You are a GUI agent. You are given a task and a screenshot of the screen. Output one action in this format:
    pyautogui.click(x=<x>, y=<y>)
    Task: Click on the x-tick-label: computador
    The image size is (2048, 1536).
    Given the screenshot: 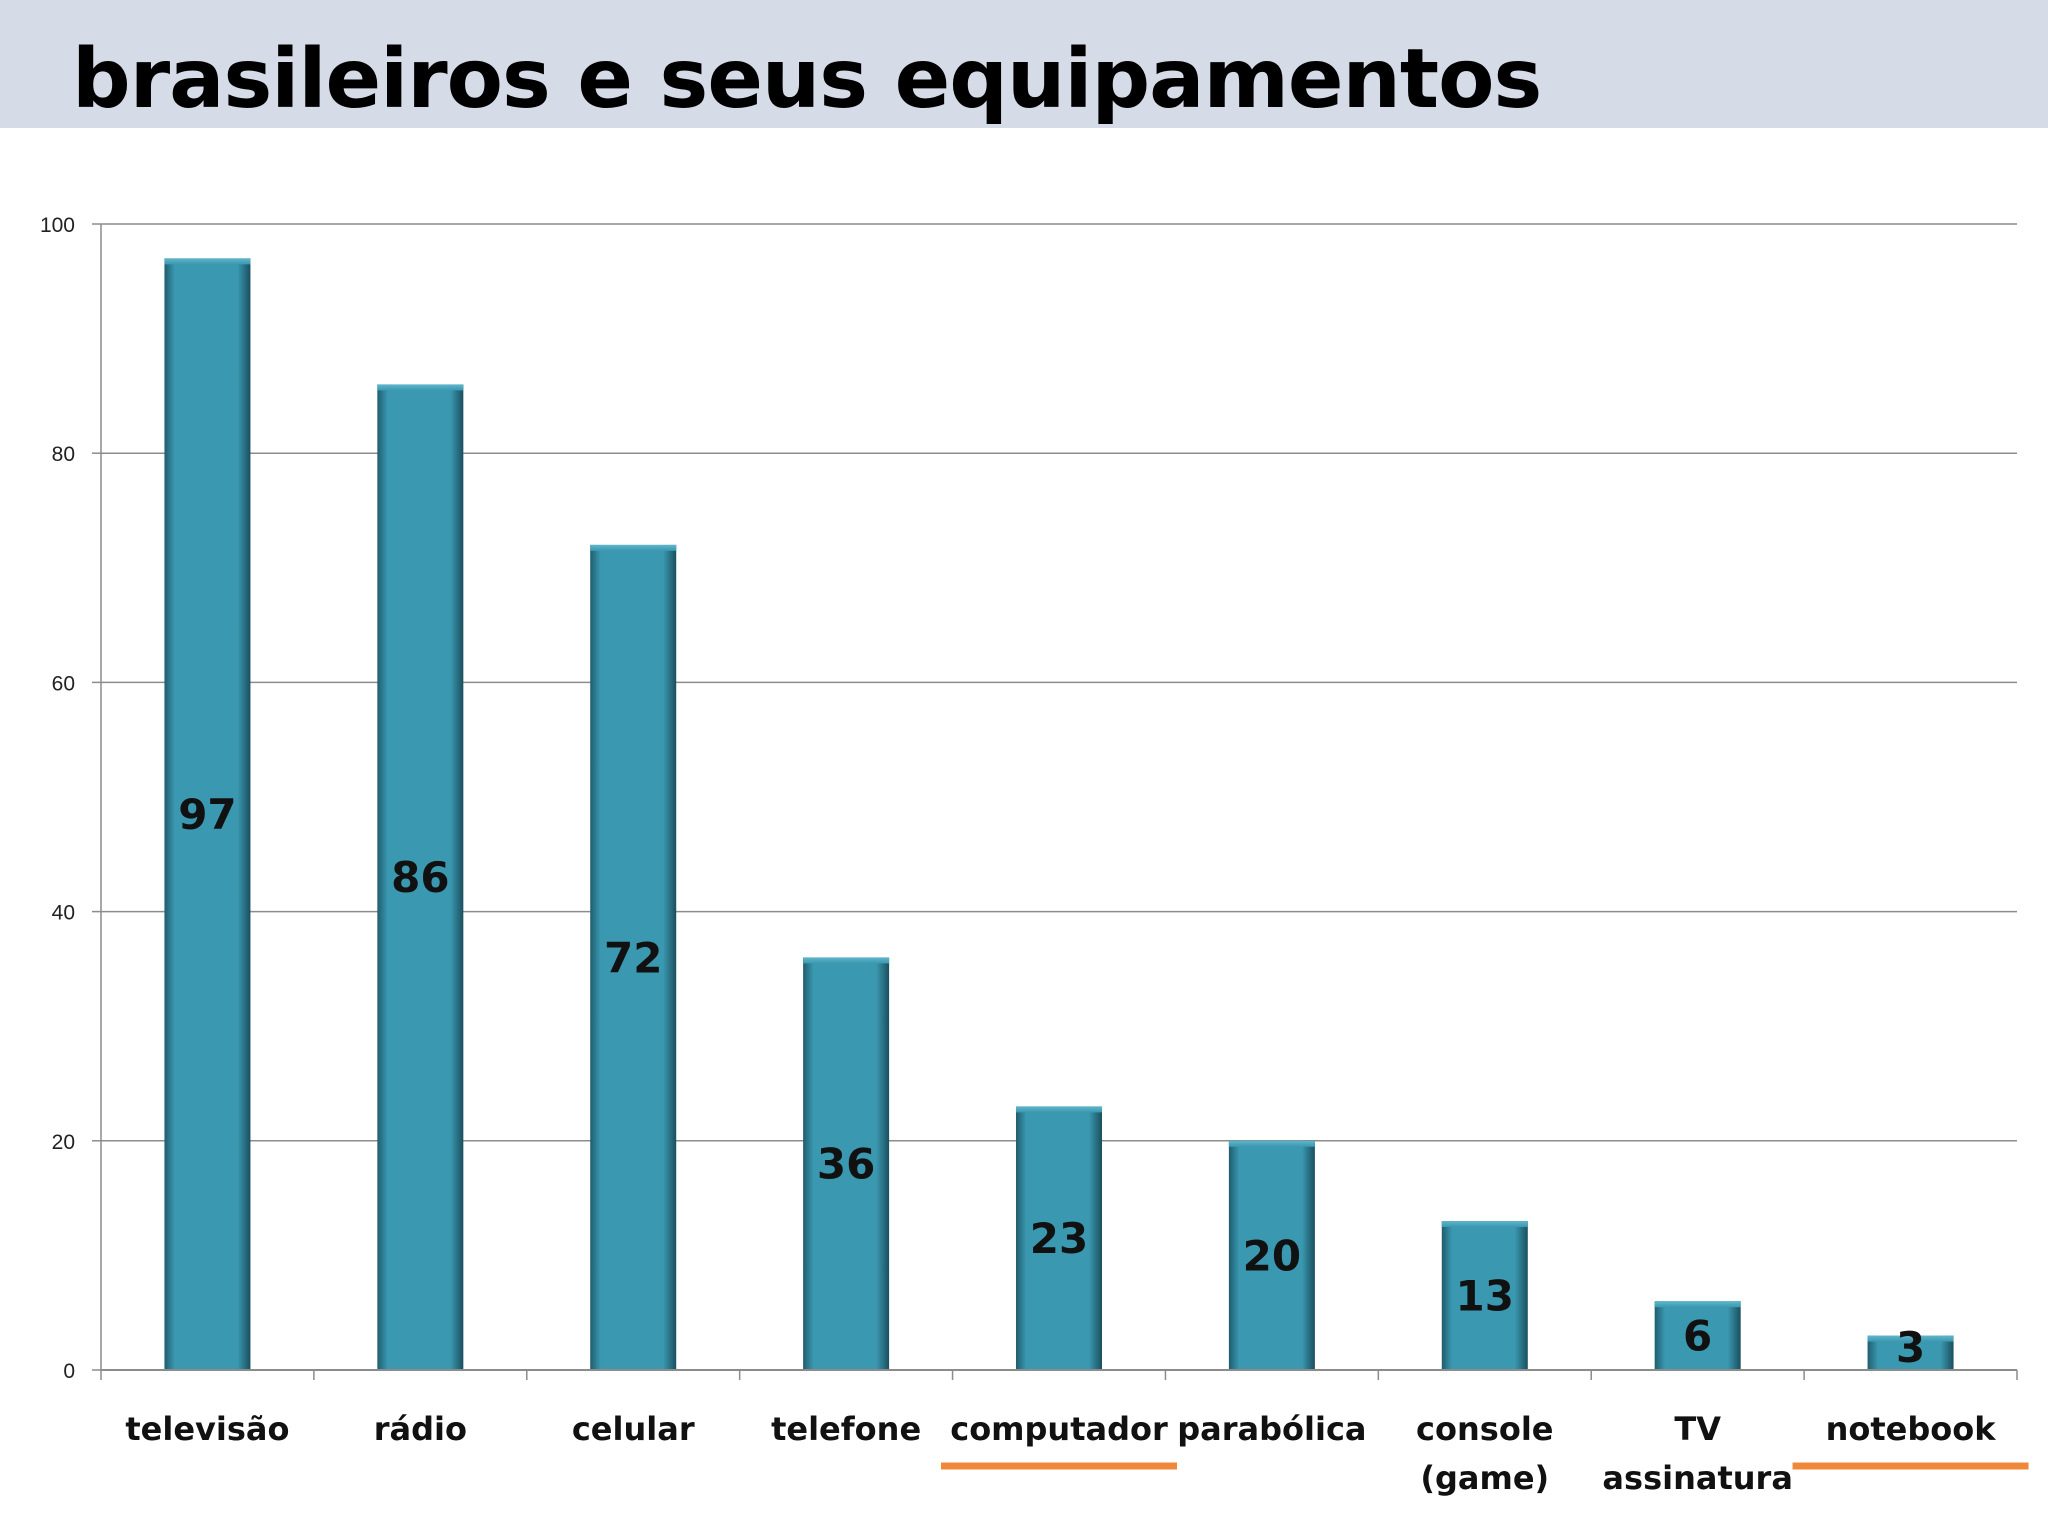 What is the action you would take?
    pyautogui.click(x=1059, y=1429)
    